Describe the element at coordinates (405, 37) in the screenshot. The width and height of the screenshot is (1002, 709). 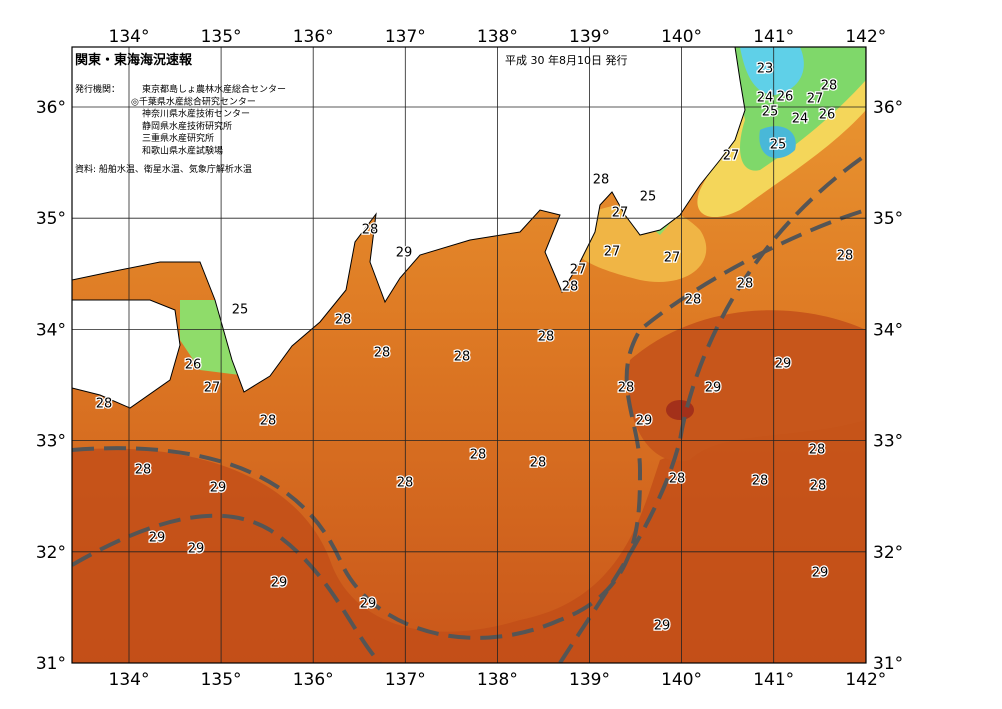
I see `longitude-label: 137°` at that location.